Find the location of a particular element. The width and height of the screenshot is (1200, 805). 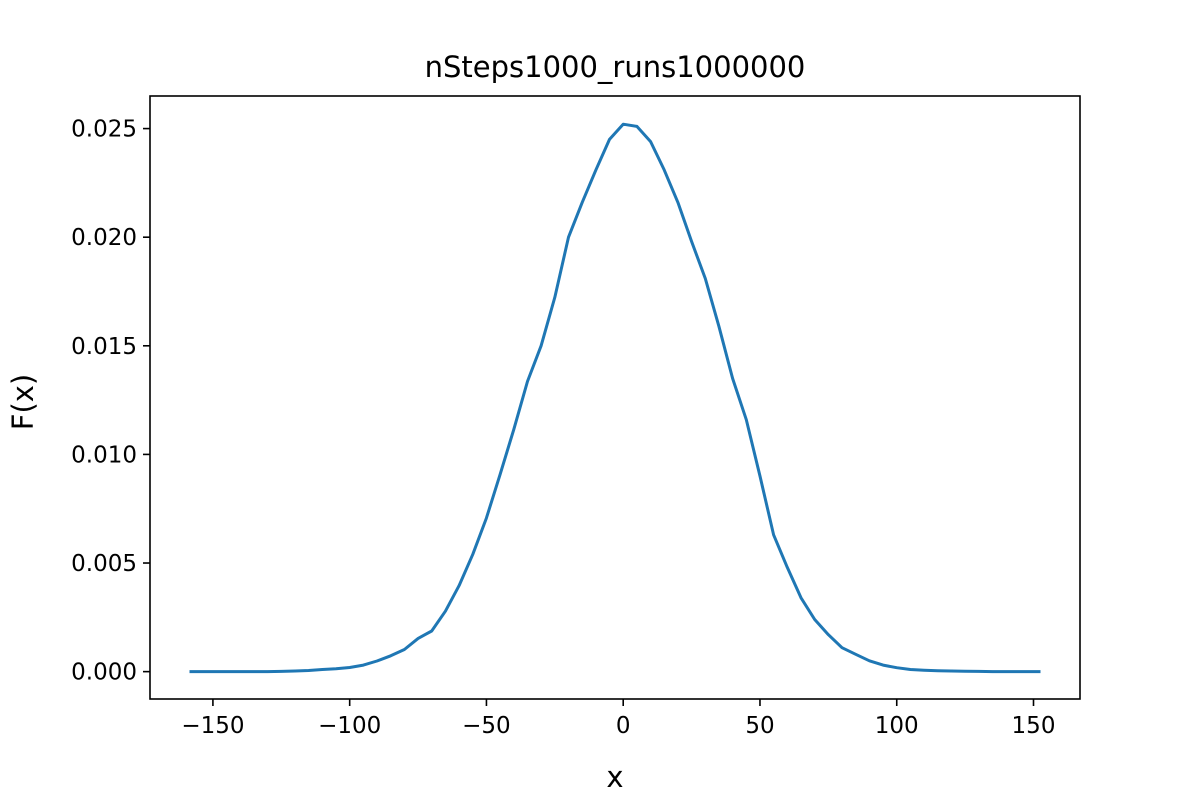

y-tick-label: 0.005 is located at coordinates (104, 564).